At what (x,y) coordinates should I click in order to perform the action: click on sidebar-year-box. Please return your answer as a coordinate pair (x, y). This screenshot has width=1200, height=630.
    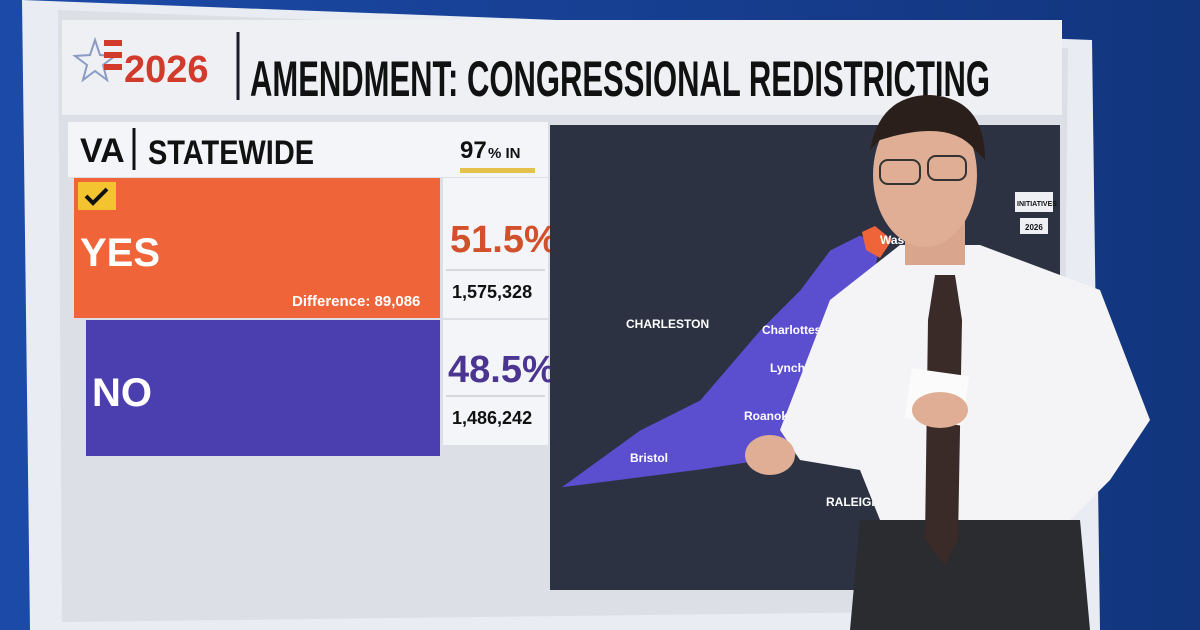
    Looking at the image, I should click on (1034, 226).